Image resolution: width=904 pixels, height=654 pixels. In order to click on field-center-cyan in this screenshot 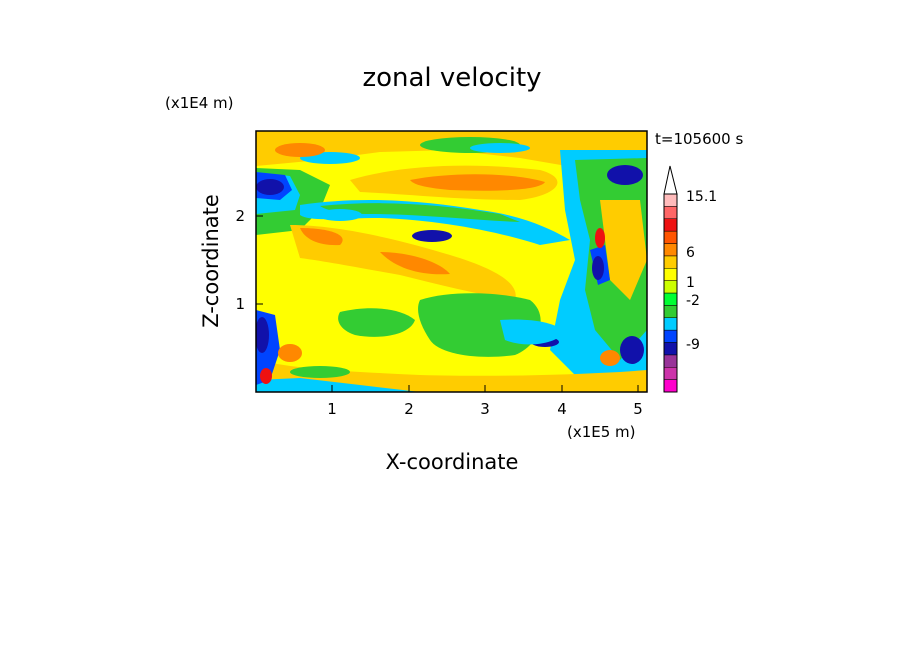, I will do `click(532, 332)`.